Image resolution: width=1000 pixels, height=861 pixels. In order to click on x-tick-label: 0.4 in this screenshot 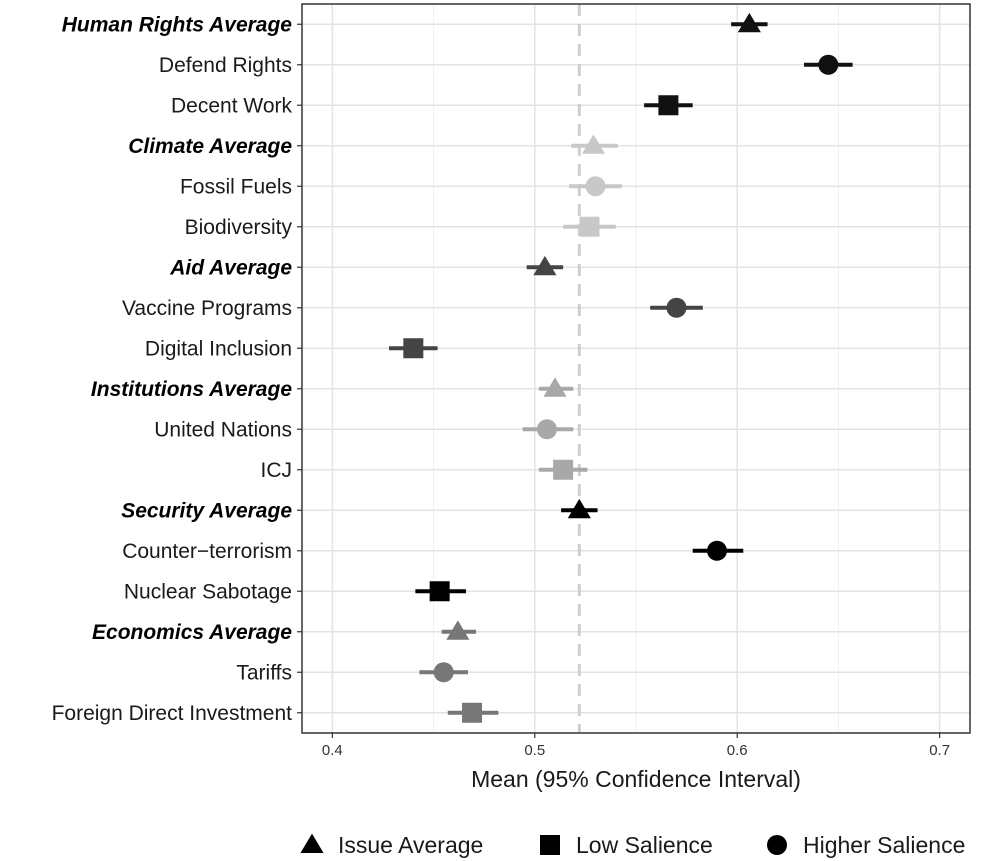, I will do `click(332, 750)`.